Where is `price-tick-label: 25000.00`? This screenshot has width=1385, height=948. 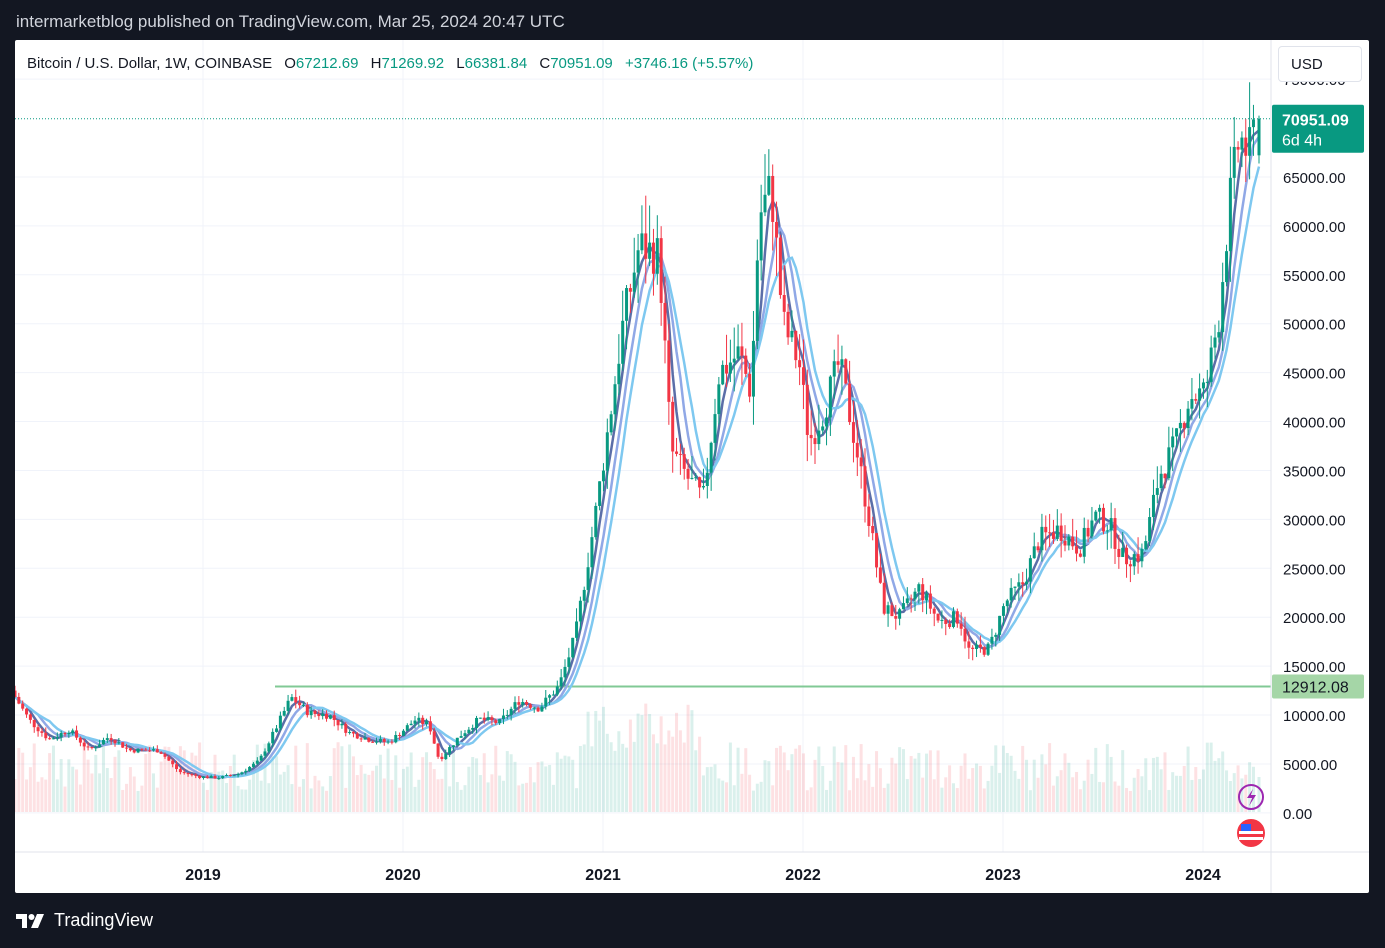 price-tick-label: 25000.00 is located at coordinates (1314, 569).